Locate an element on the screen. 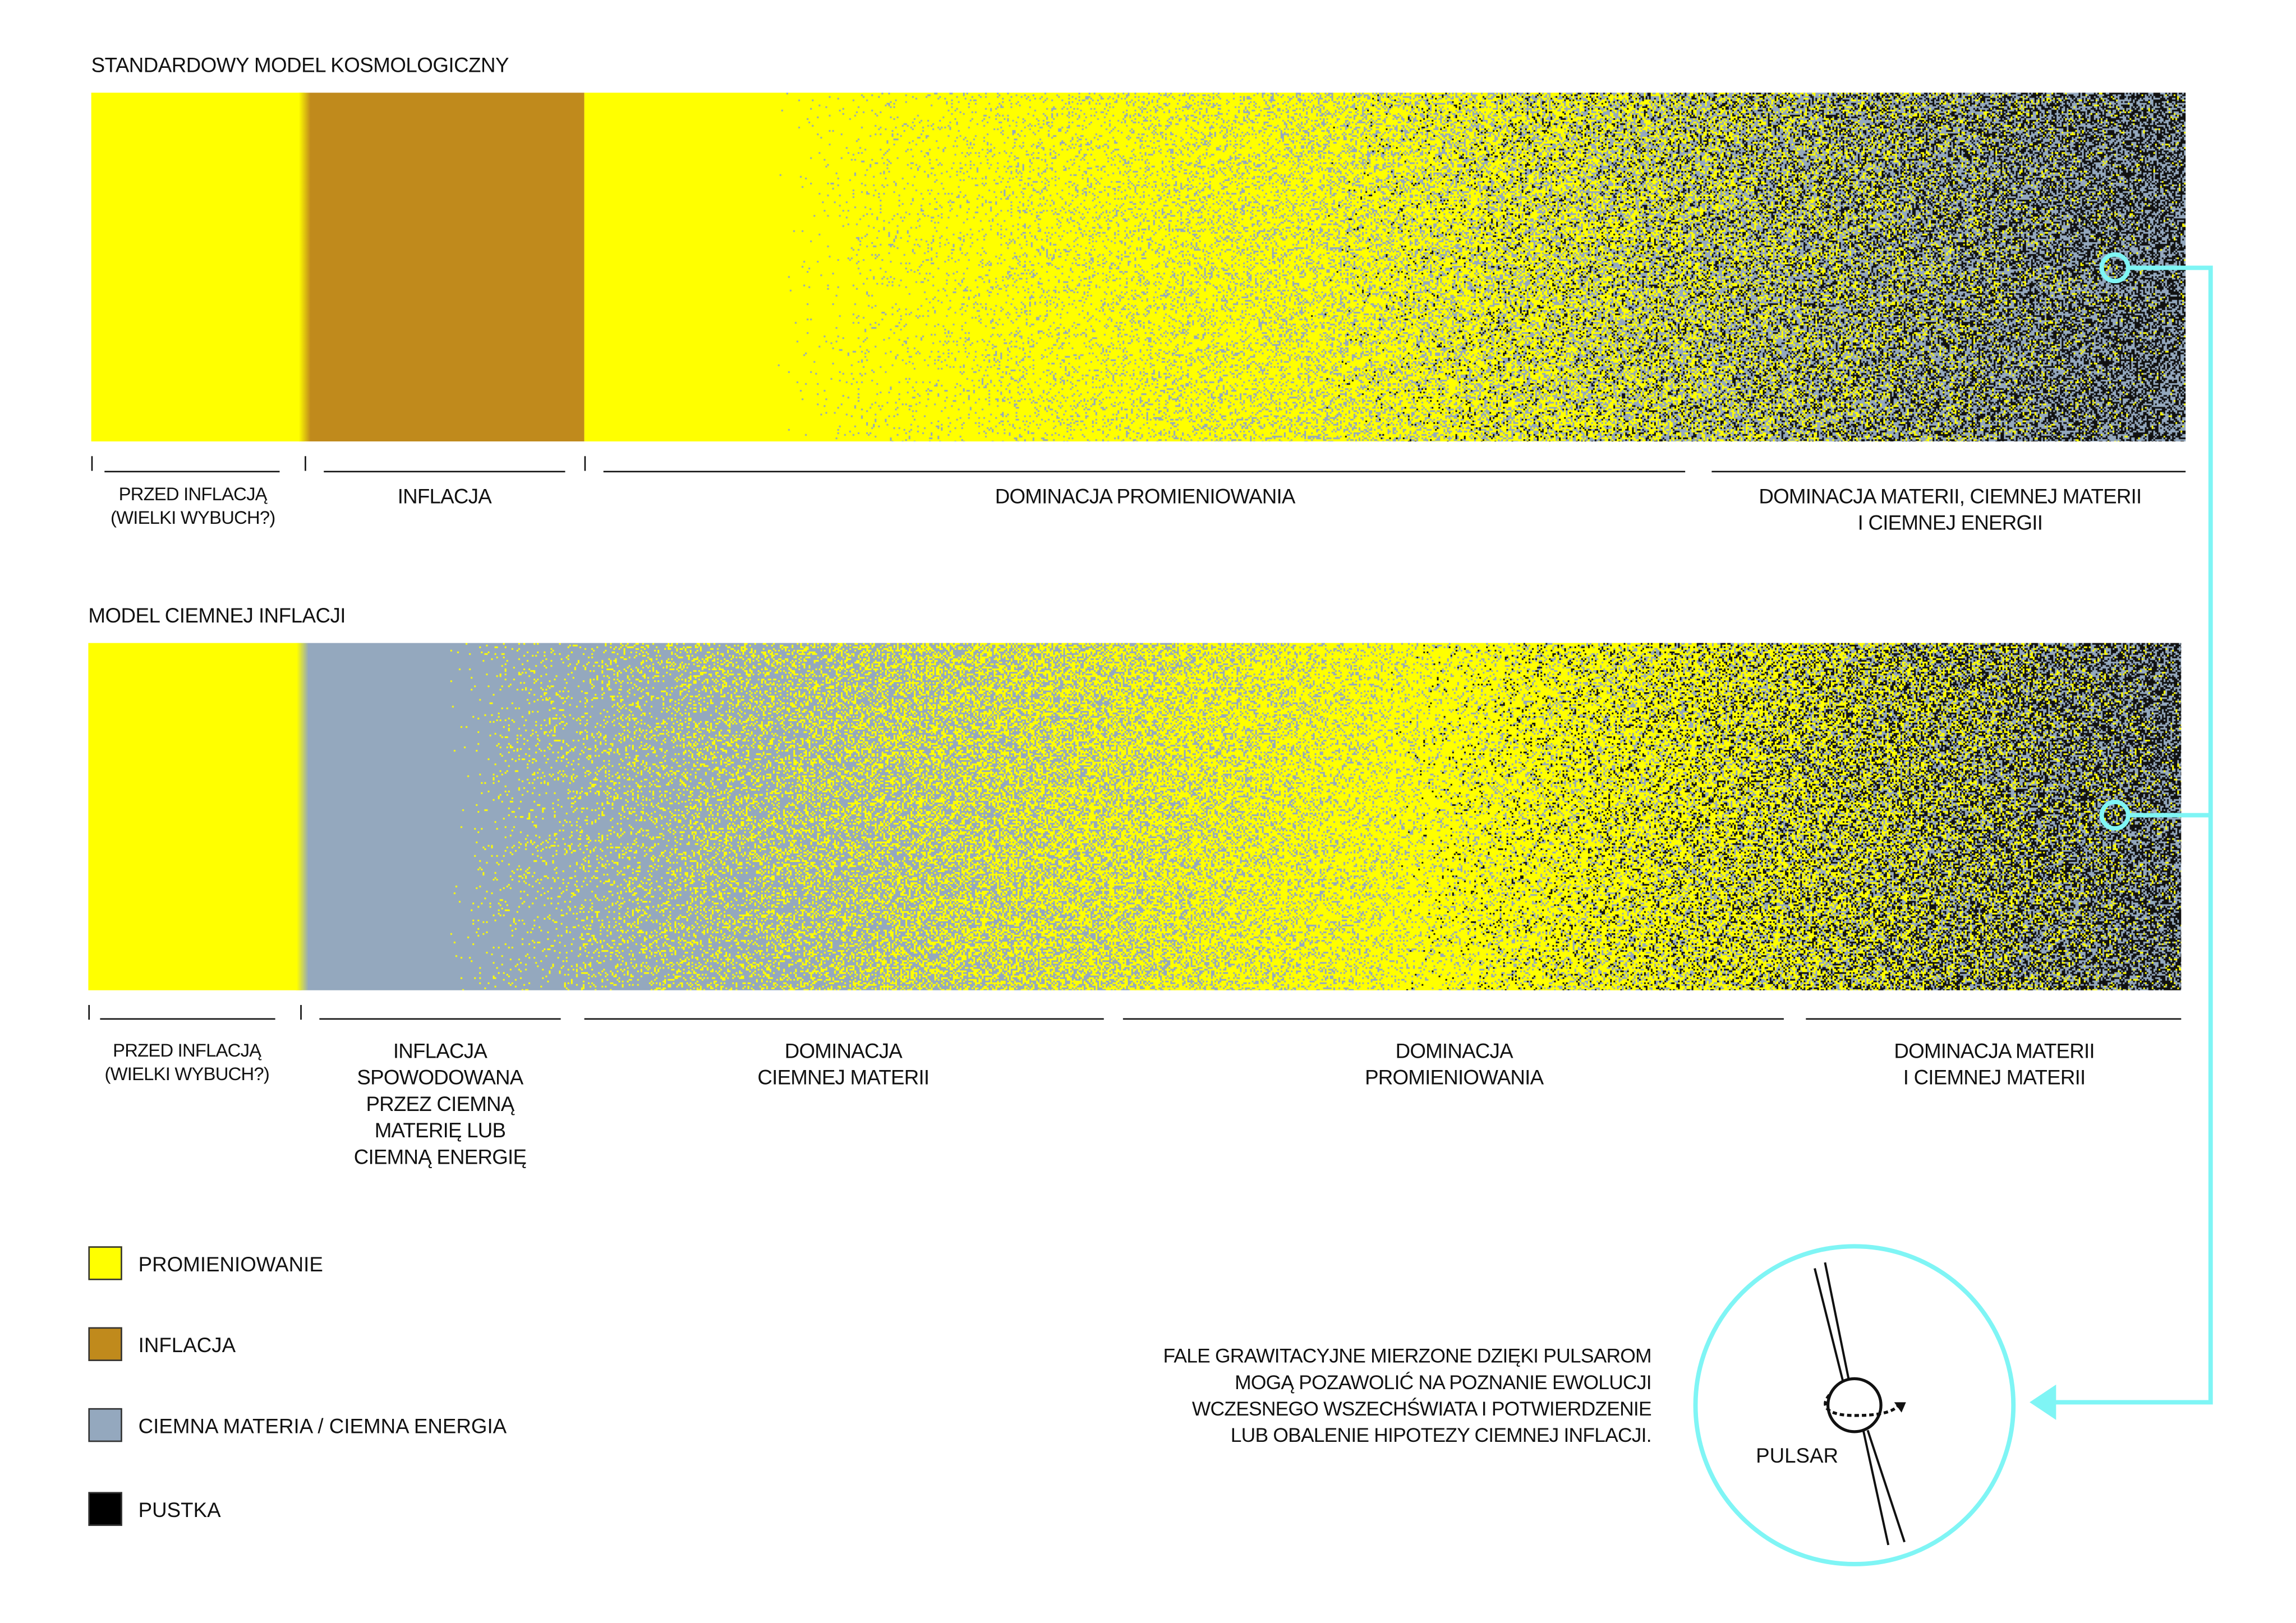  legend-label: CIEMNA MATERIA / CIEMNA ENERGIA is located at coordinates (322, 1426).